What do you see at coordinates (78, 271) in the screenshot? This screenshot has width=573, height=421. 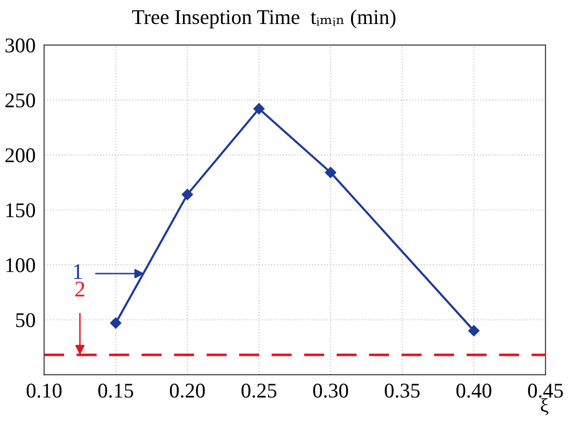 I see `annotation: 1` at bounding box center [78, 271].